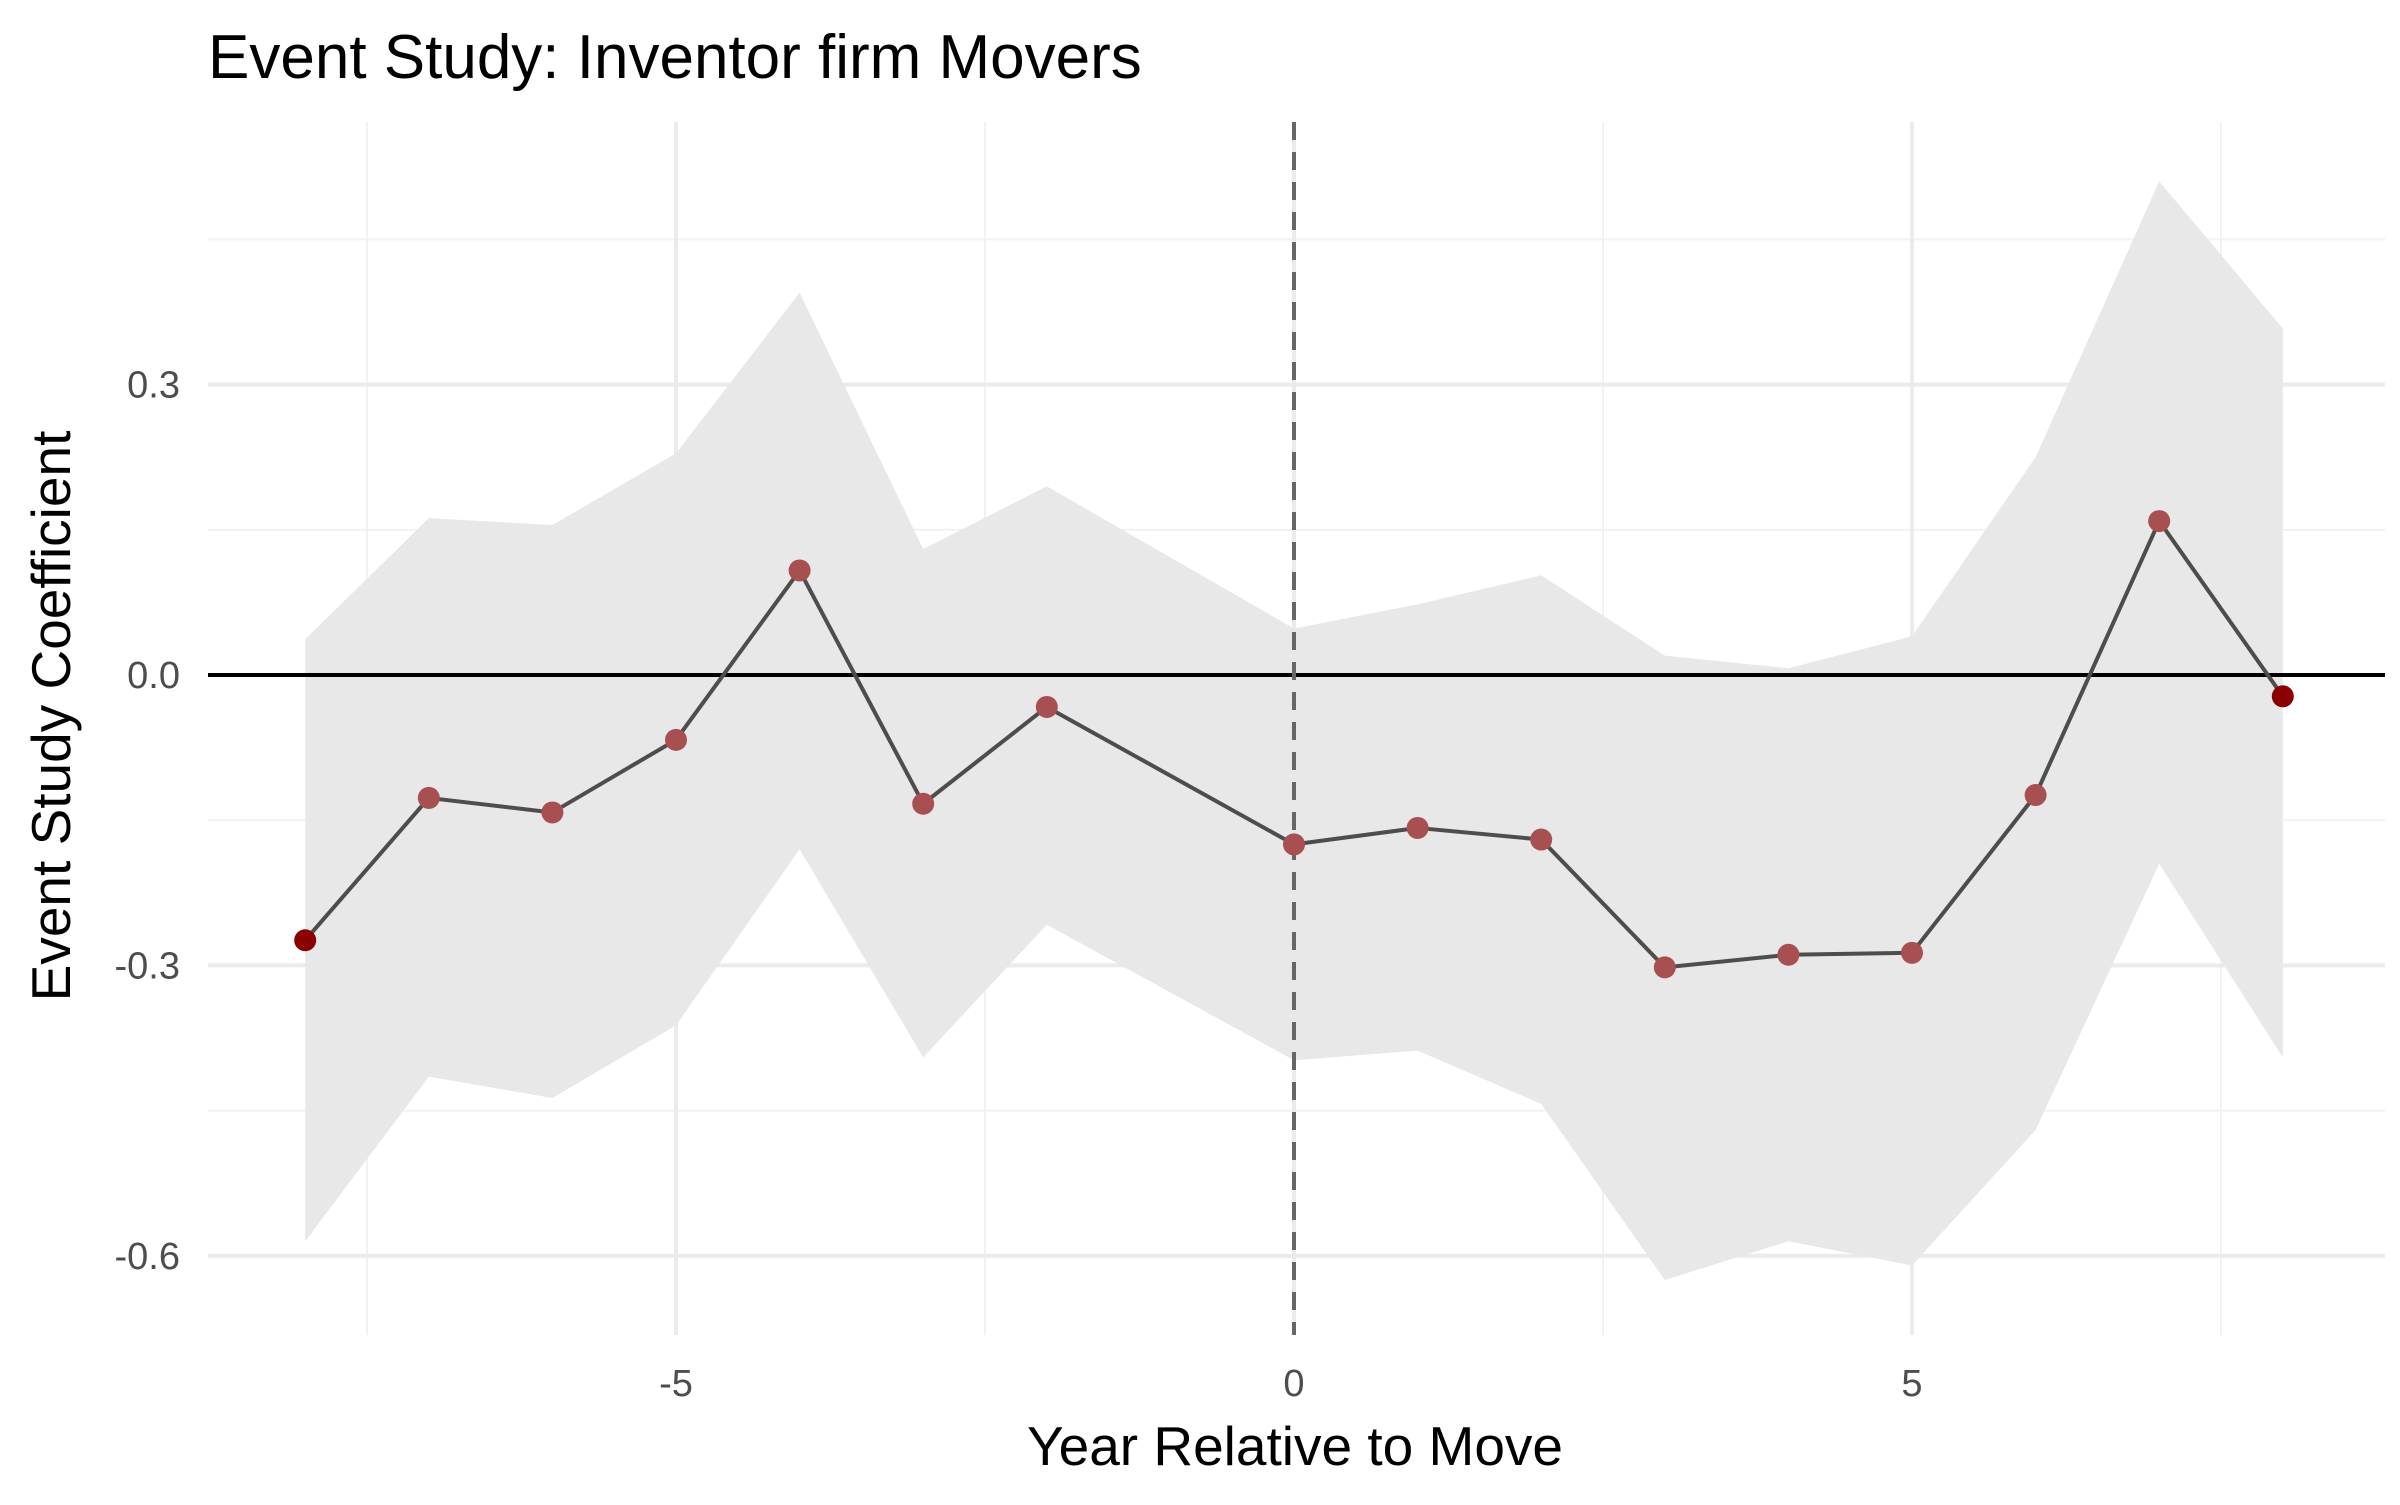 This screenshot has width=2400, height=1505. Describe the element at coordinates (147, 966) in the screenshot. I see `y-tick-label: -0.3` at that location.